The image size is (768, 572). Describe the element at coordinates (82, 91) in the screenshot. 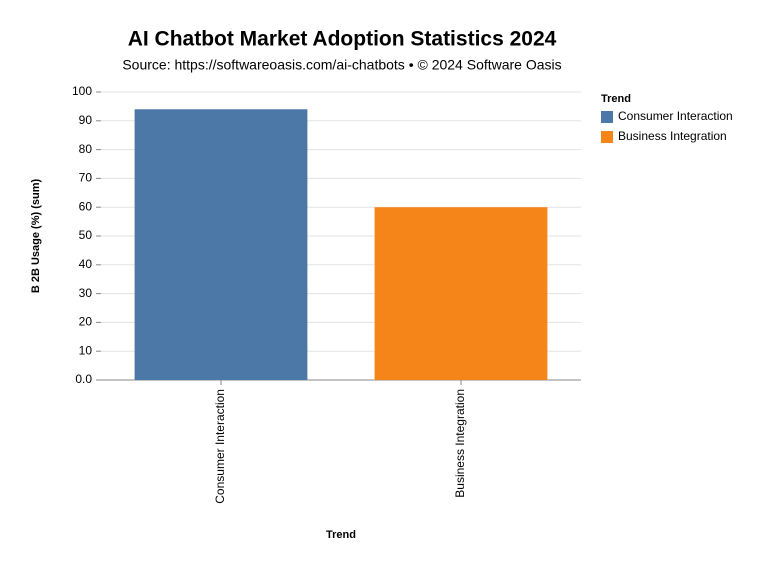

I see `y-tick-label: 100` at that location.